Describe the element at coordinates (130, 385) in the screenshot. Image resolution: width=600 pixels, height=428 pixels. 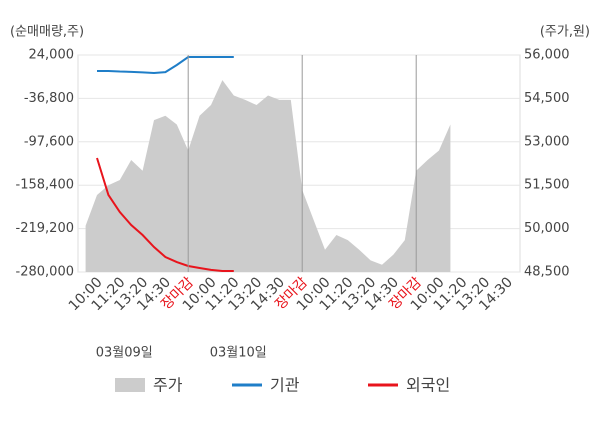
I see `legend-swatch` at that location.